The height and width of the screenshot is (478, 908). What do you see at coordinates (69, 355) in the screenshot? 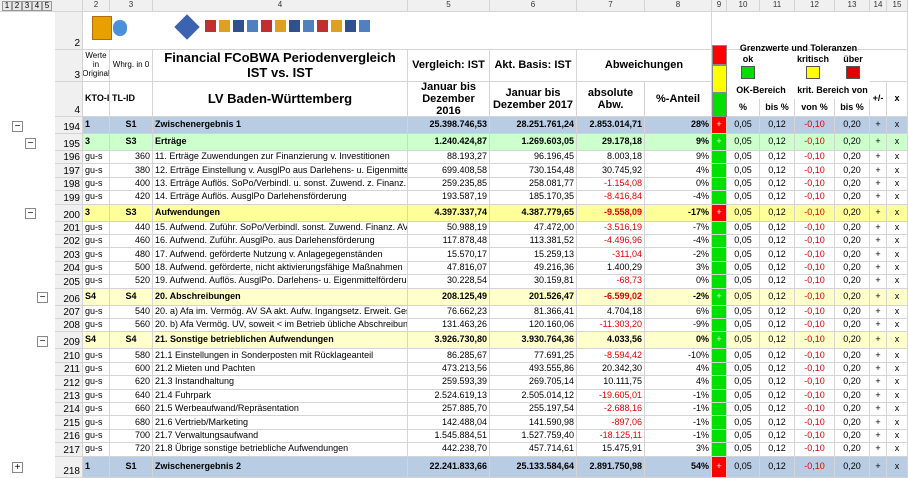
I see `row-number: 210` at bounding box center [69, 355].